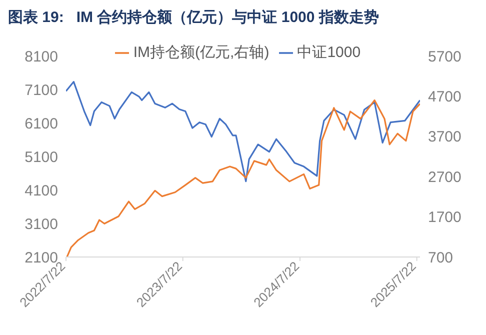 The image size is (486, 335). What do you see at coordinates (445, 57) in the screenshot?
I see `y2-tick-label: 5700` at bounding box center [445, 57].